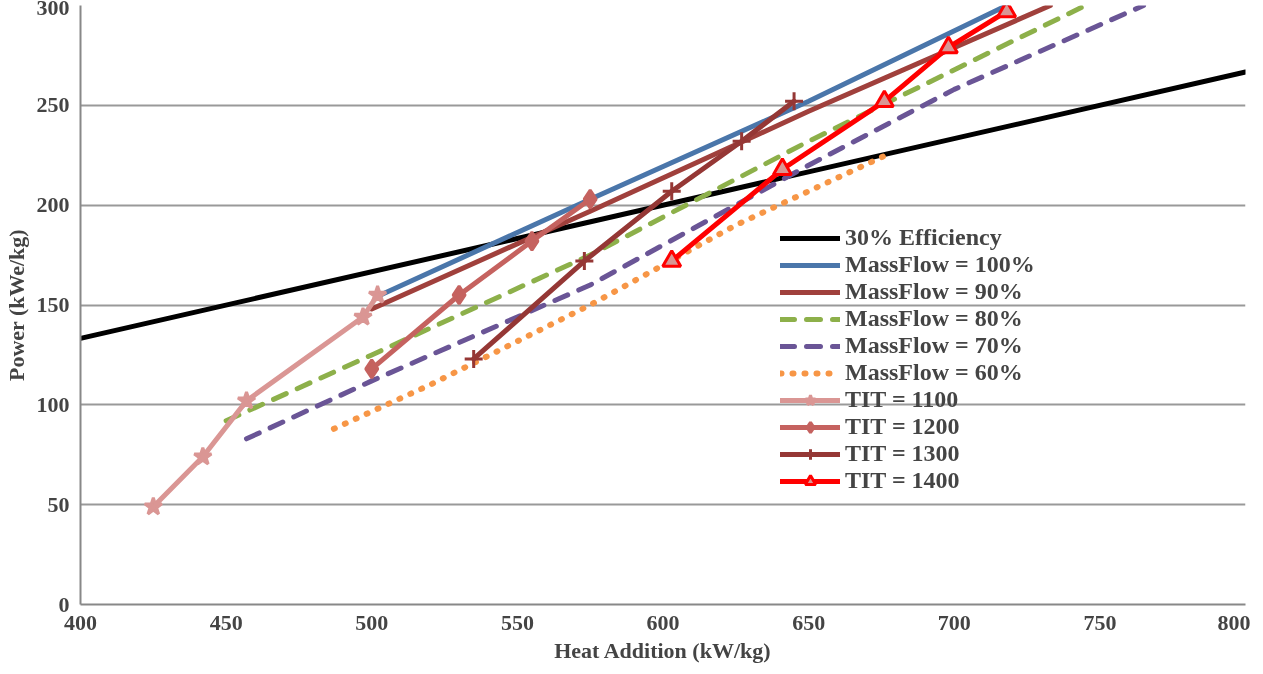  Describe the element at coordinates (809, 622) in the screenshot. I see `x-tick-label: 650` at that location.